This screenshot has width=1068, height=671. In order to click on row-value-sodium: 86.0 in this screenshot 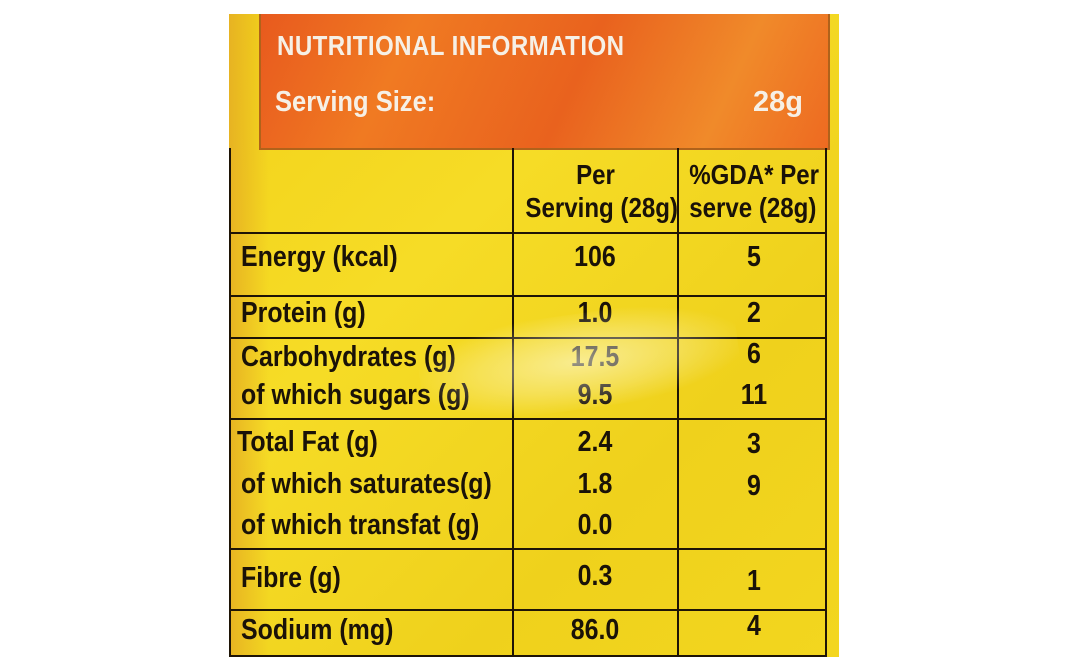, I will do `click(595, 630)`.